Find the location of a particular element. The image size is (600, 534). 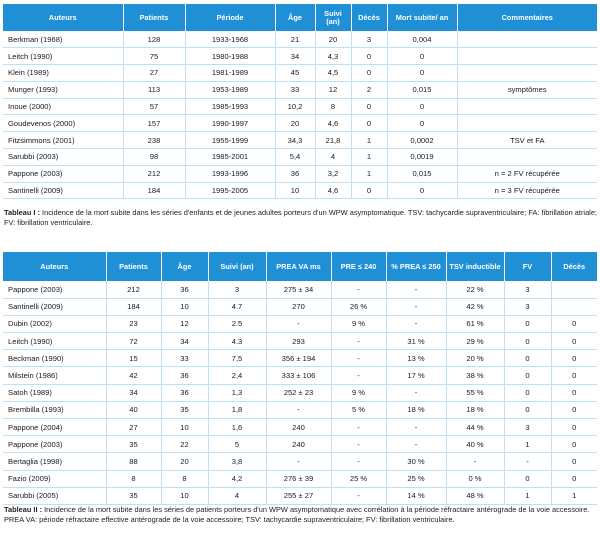

column-header: FV is located at coordinates (528, 266).